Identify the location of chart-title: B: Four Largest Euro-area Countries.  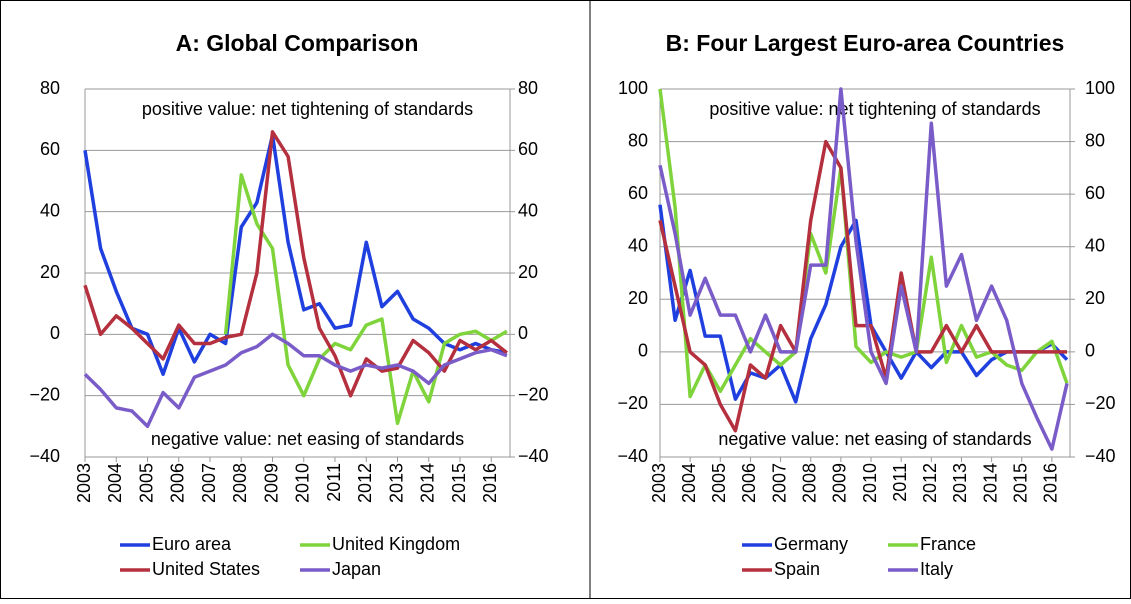
(865, 43).